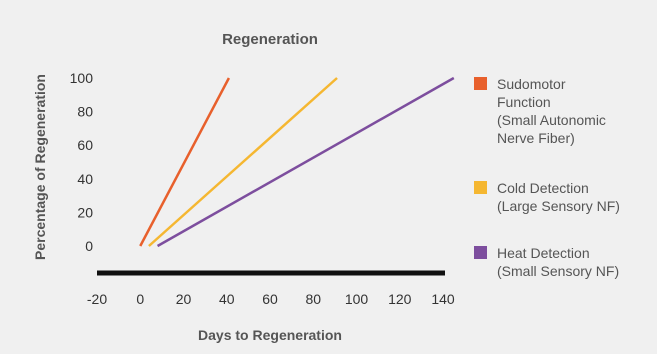 Image resolution: width=657 pixels, height=354 pixels. What do you see at coordinates (558, 197) in the screenshot?
I see `legend-label-1: Cold Detection (Large Sensory NF)` at bounding box center [558, 197].